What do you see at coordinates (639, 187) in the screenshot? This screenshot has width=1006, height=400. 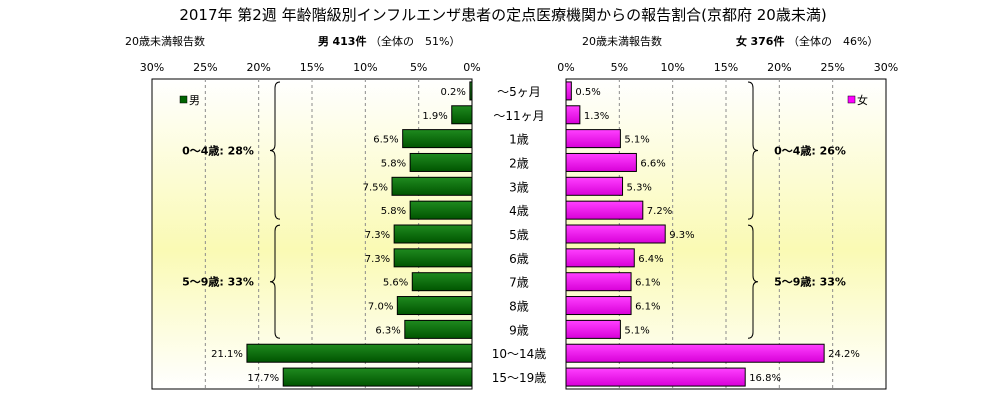 I see `female-value-label: 5.3%` at bounding box center [639, 187].